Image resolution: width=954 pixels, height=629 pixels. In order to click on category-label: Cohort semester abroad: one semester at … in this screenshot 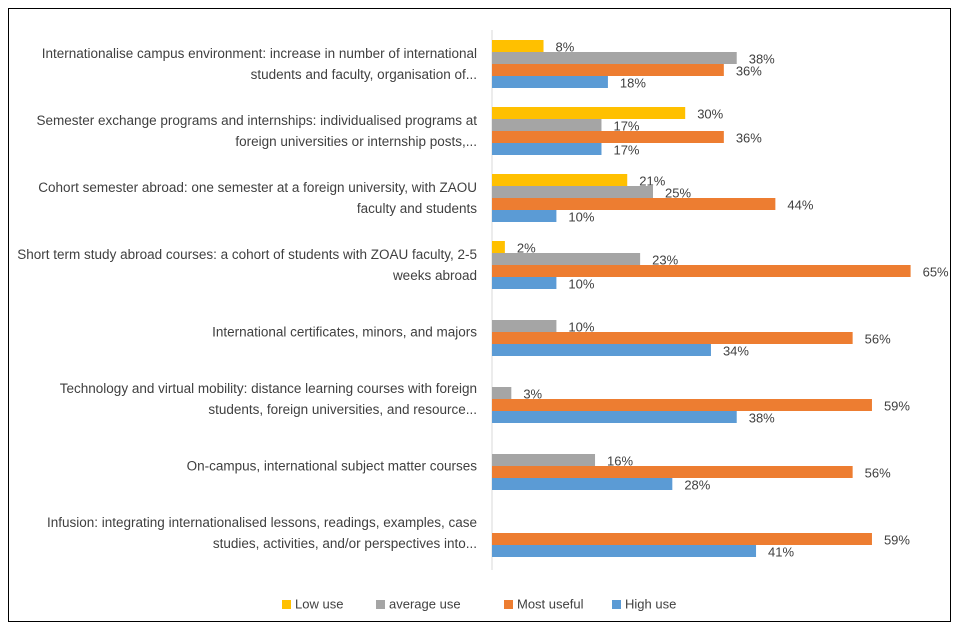, I will do `click(257, 198)`.